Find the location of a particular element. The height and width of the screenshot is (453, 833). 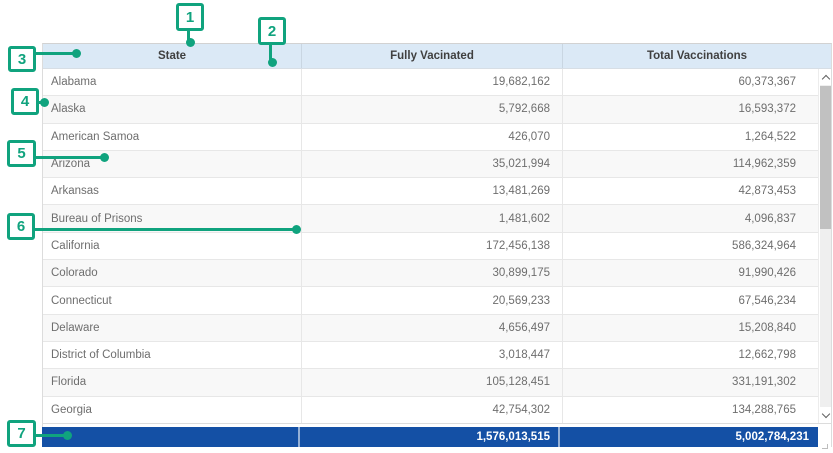

callout-6-dot is located at coordinates (296, 229).